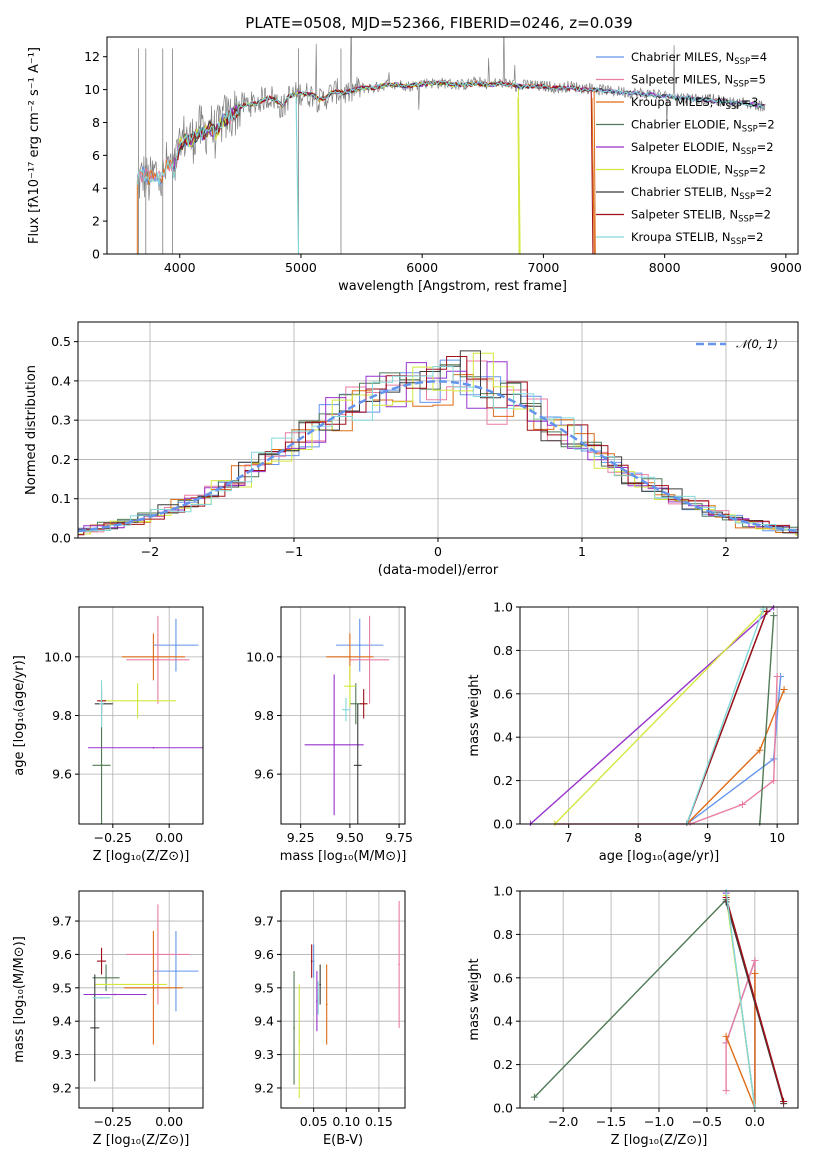 The image size is (819, 1170). What do you see at coordinates (96, 155) in the screenshot?
I see `spectrum-ytick-label: 6` at bounding box center [96, 155].